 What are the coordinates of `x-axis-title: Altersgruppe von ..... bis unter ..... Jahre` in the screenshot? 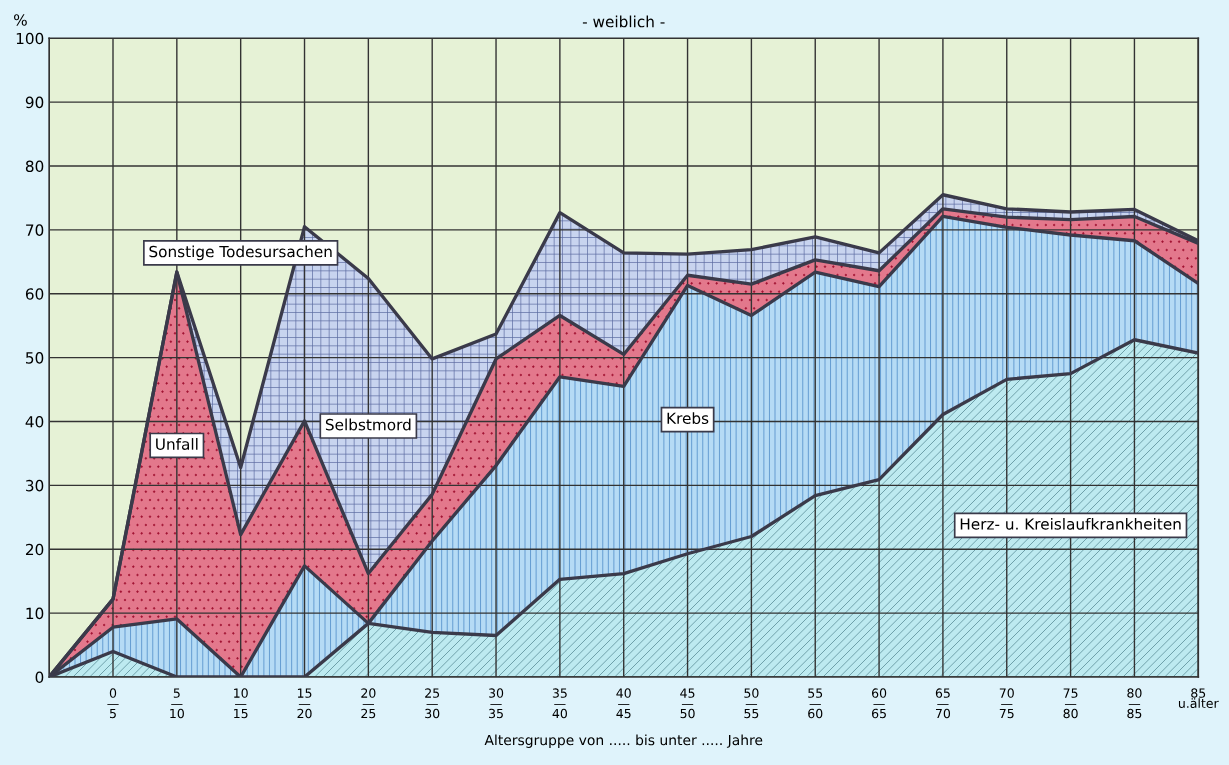 It's located at (623, 741).